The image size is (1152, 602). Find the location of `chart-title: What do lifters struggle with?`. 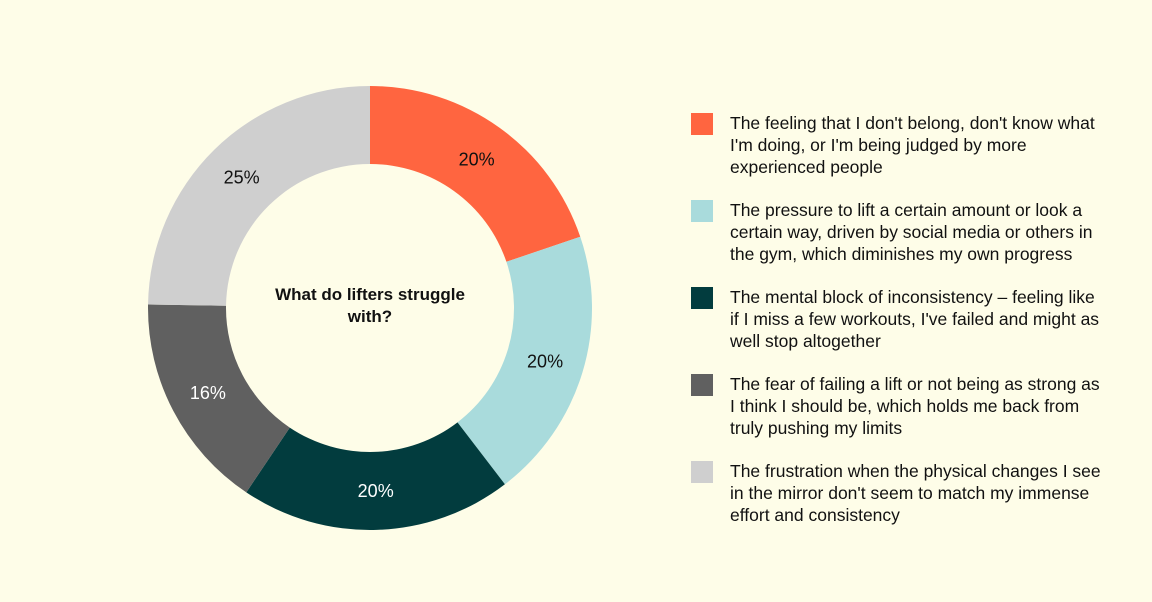

chart-title: What do lifters struggle with? is located at coordinates (370, 305).